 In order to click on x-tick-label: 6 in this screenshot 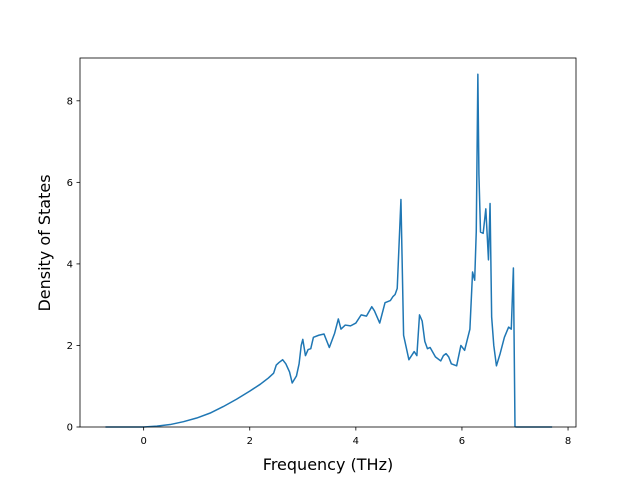, I will do `click(462, 441)`.